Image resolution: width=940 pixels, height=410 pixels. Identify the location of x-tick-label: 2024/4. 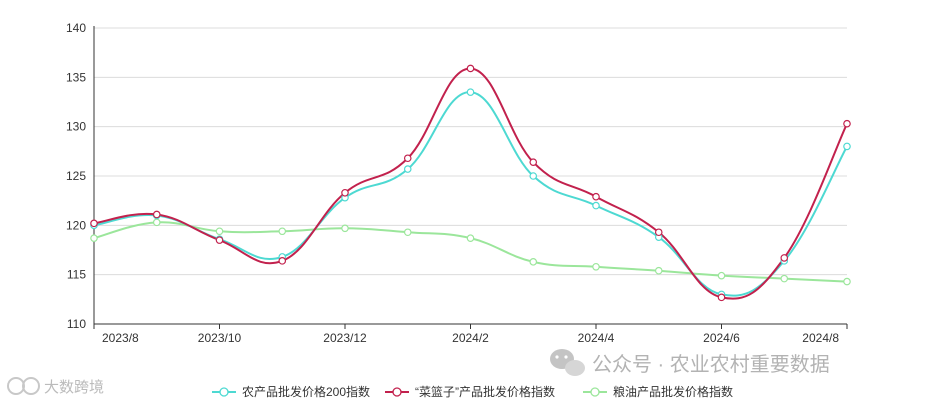
(596, 338).